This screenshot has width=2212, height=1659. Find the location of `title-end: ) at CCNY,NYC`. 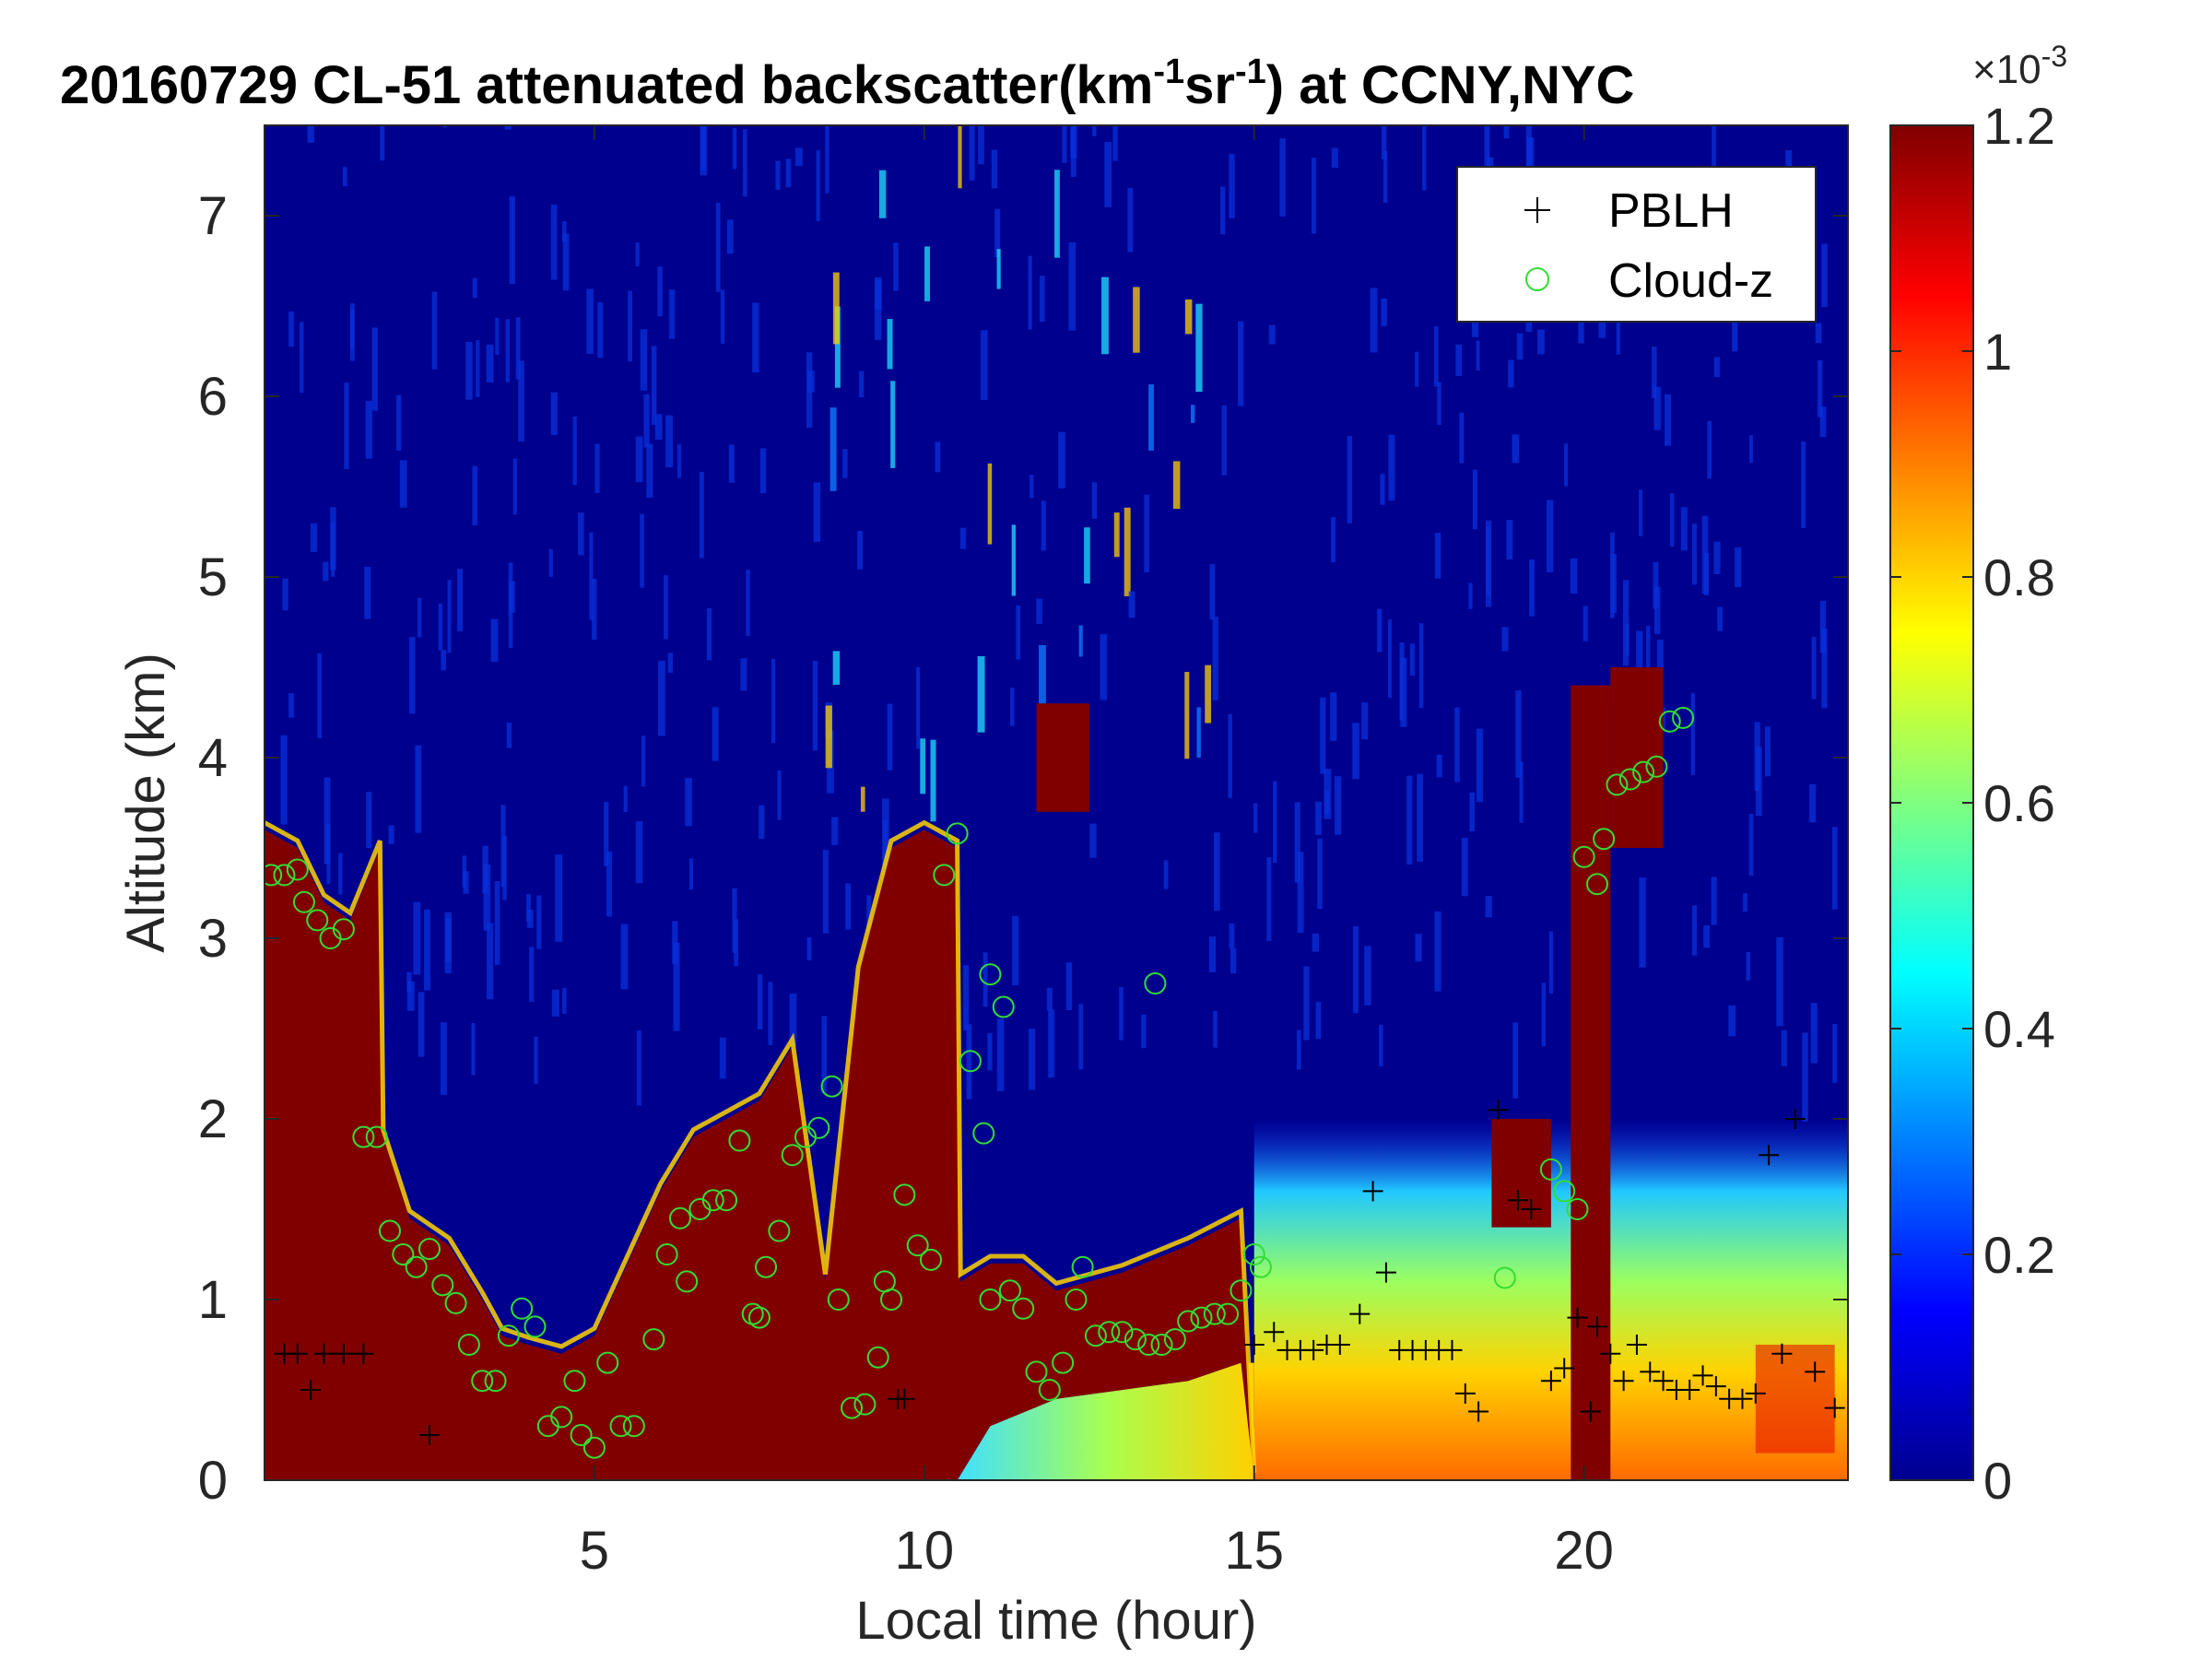

title-end: ) at CCNY,NYC is located at coordinates (1450, 85).